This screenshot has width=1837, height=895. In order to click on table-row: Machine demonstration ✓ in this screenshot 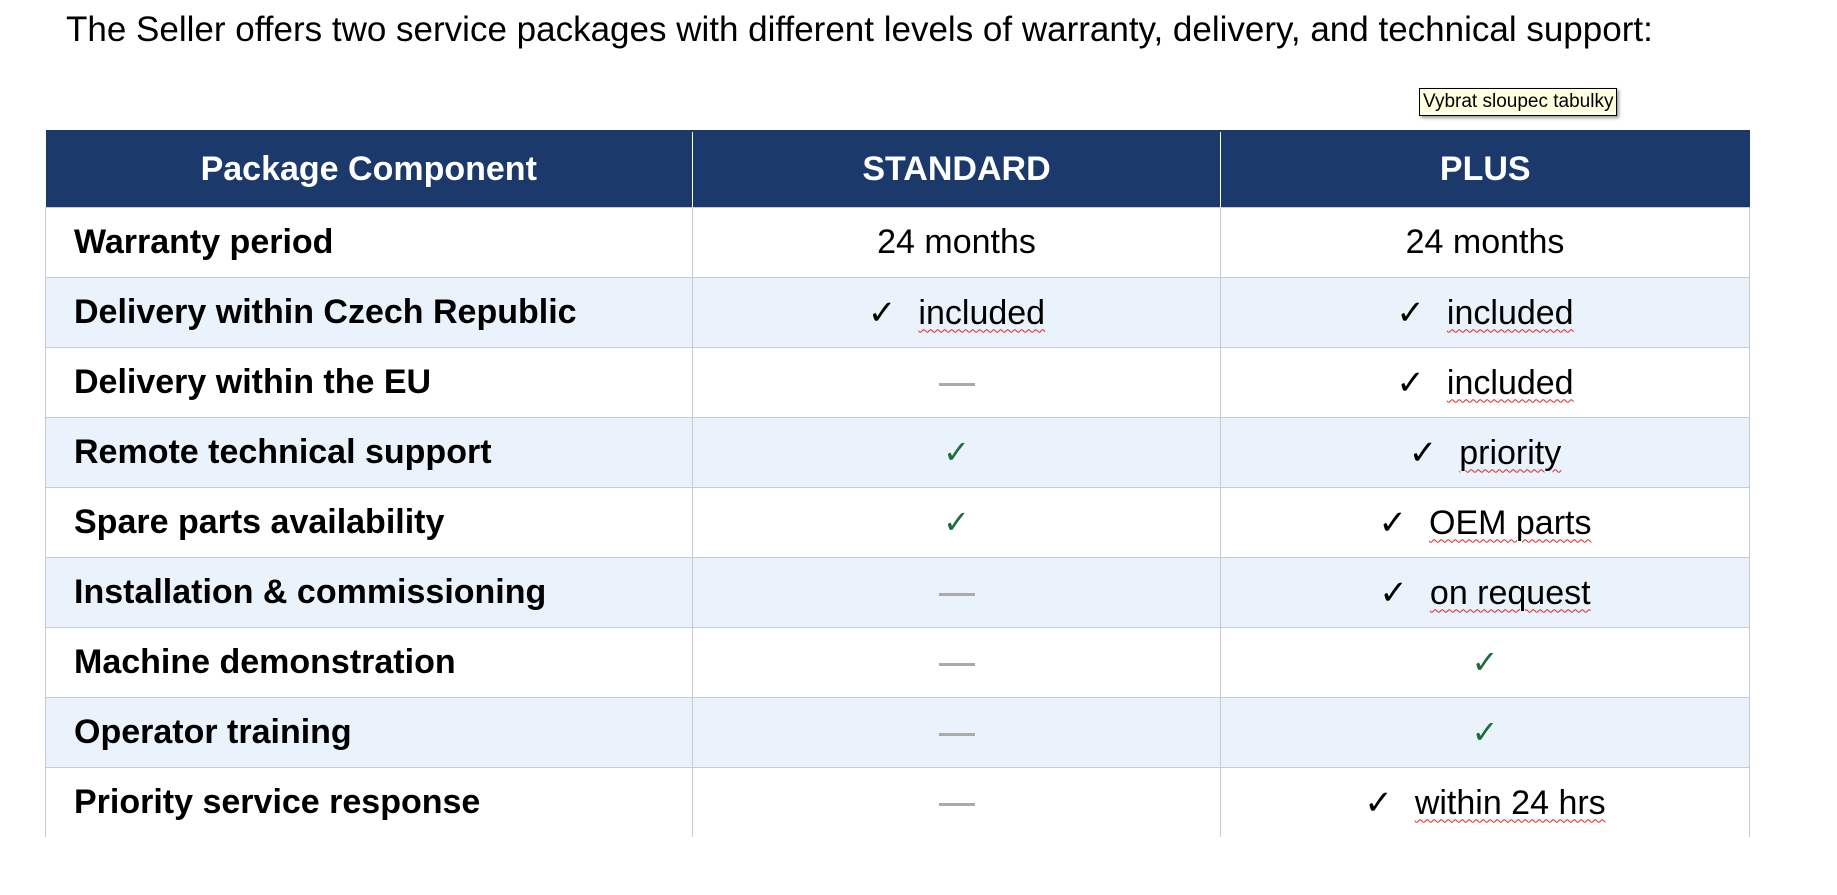, I will do `click(897, 662)`.